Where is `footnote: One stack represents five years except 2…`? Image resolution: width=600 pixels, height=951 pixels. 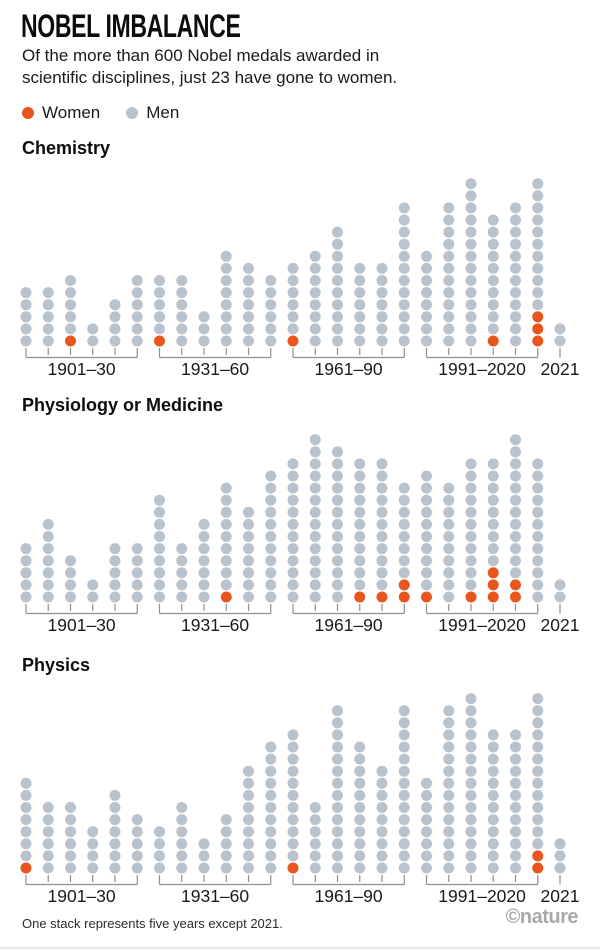
footnote: One stack represents five years except 2… is located at coordinates (152, 923).